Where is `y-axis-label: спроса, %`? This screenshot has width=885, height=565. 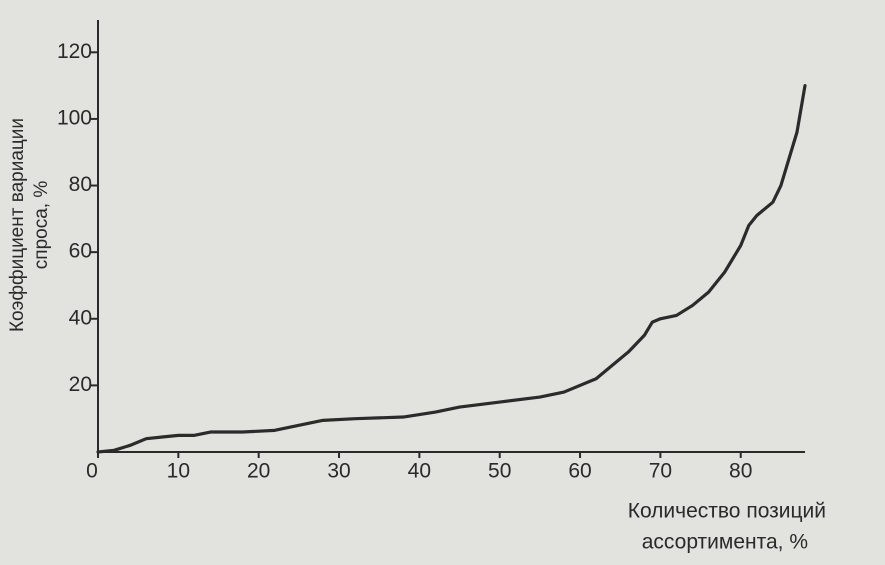 y-axis-label: спроса, % is located at coordinates (41, 225).